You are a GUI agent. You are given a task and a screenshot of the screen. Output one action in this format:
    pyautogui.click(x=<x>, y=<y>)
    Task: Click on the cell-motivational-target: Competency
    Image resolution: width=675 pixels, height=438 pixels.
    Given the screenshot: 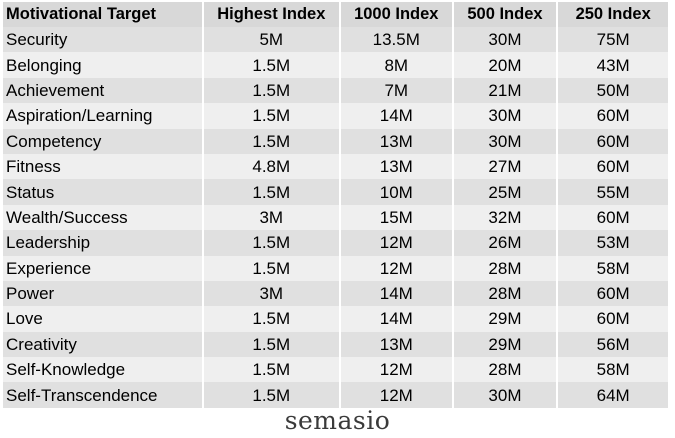 What is the action you would take?
    pyautogui.click(x=54, y=141)
    